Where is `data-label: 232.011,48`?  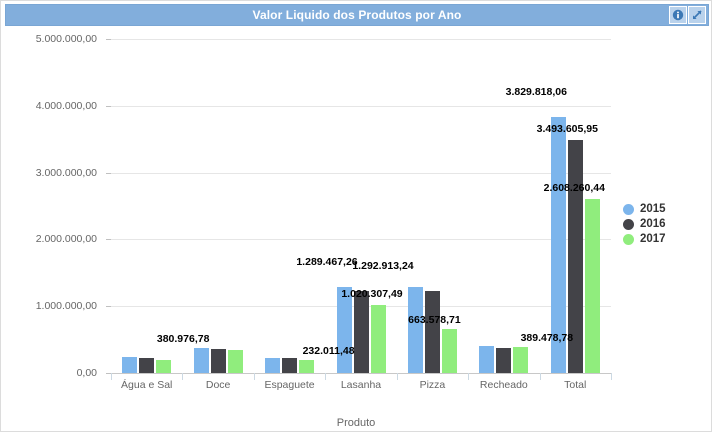
data-label: 232.011,48 is located at coordinates (328, 350).